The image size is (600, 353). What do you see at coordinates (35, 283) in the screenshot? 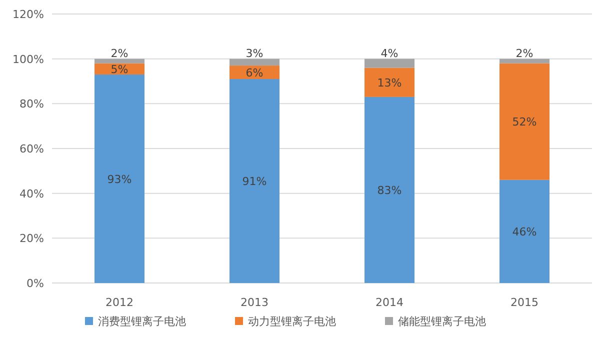
I see `y-tick-label: 0%` at bounding box center [35, 283].